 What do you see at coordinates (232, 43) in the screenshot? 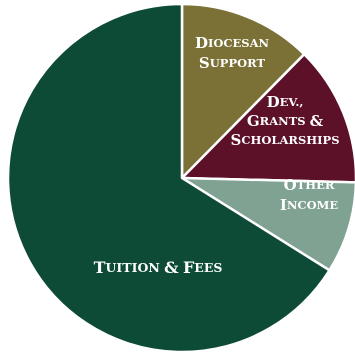
I see `slice-label-diocesan-support-line-1: DIOCESAN` at bounding box center [232, 43].